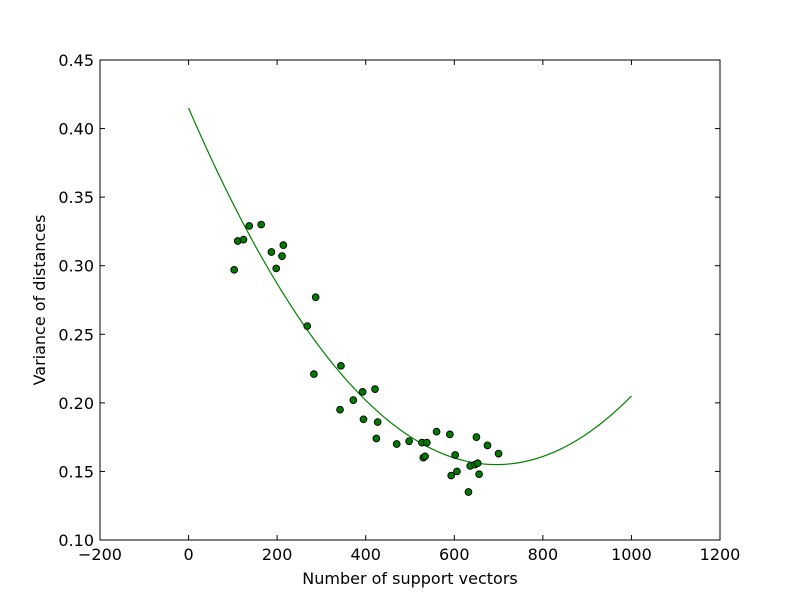 This screenshot has width=800, height=600. Describe the element at coordinates (39, 300) in the screenshot. I see `y-axis-label: Variance of distances` at that location.